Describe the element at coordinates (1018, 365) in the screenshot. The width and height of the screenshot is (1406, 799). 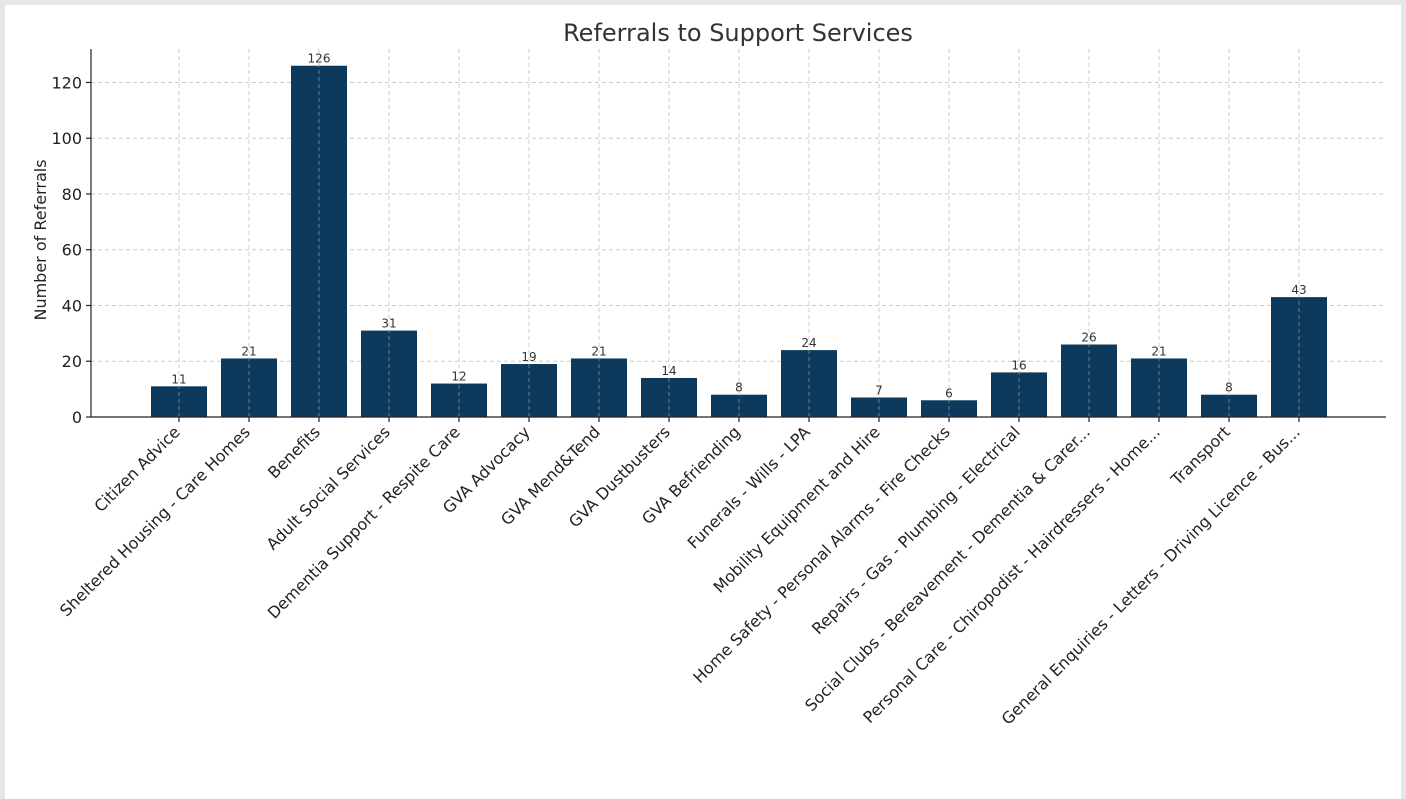
I see `data-label: 16` at that location.